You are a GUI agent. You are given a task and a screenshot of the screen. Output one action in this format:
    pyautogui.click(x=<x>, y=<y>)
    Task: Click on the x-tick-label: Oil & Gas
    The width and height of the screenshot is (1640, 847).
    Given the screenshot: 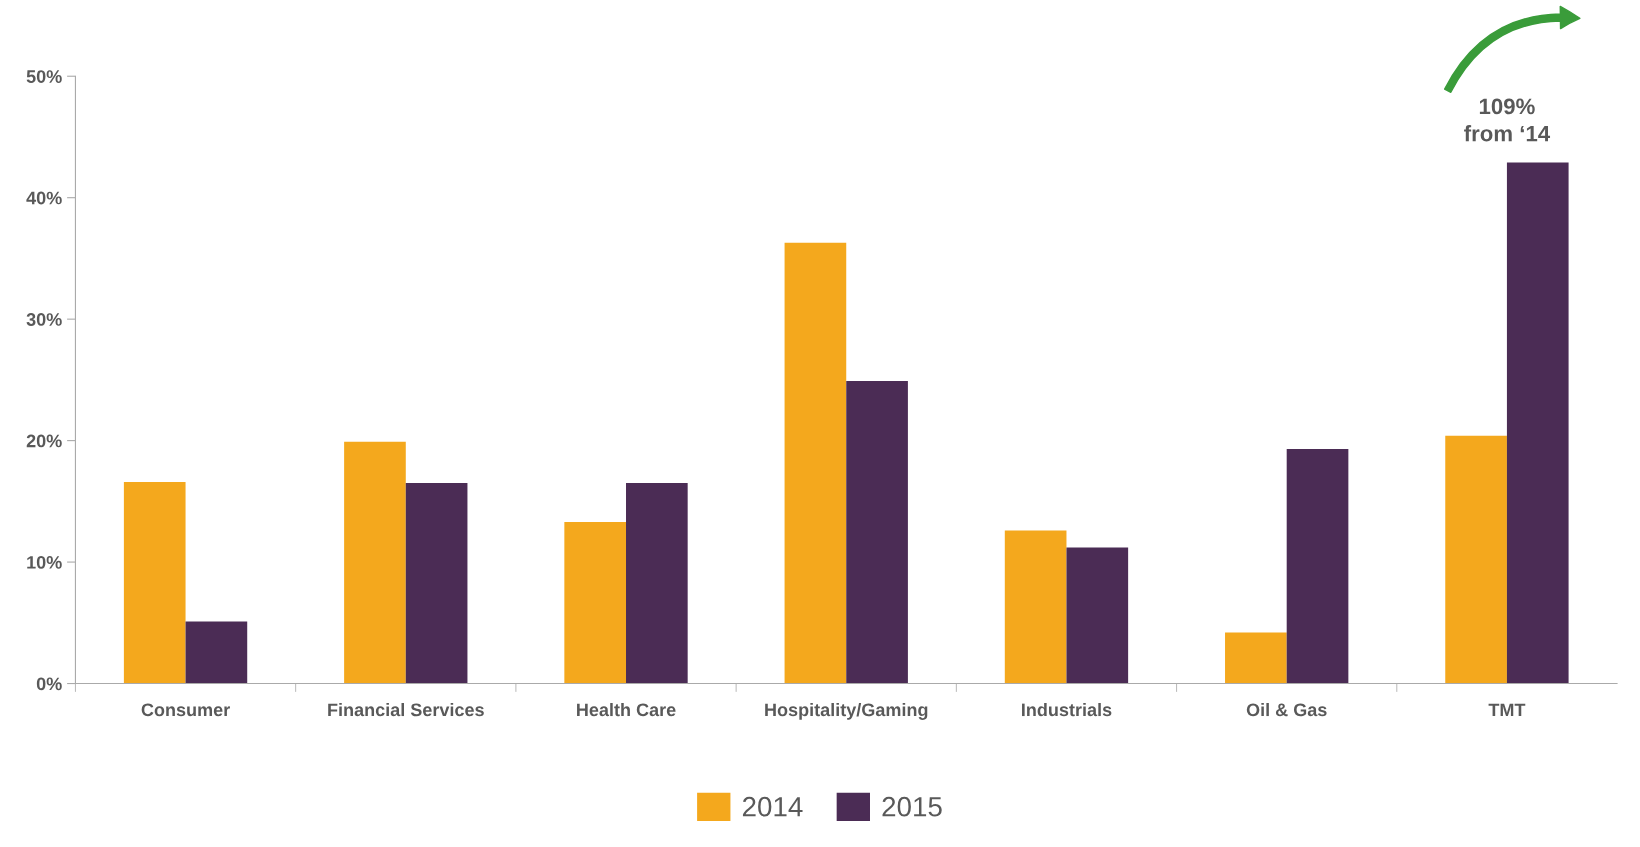 What is the action you would take?
    pyautogui.click(x=1286, y=709)
    